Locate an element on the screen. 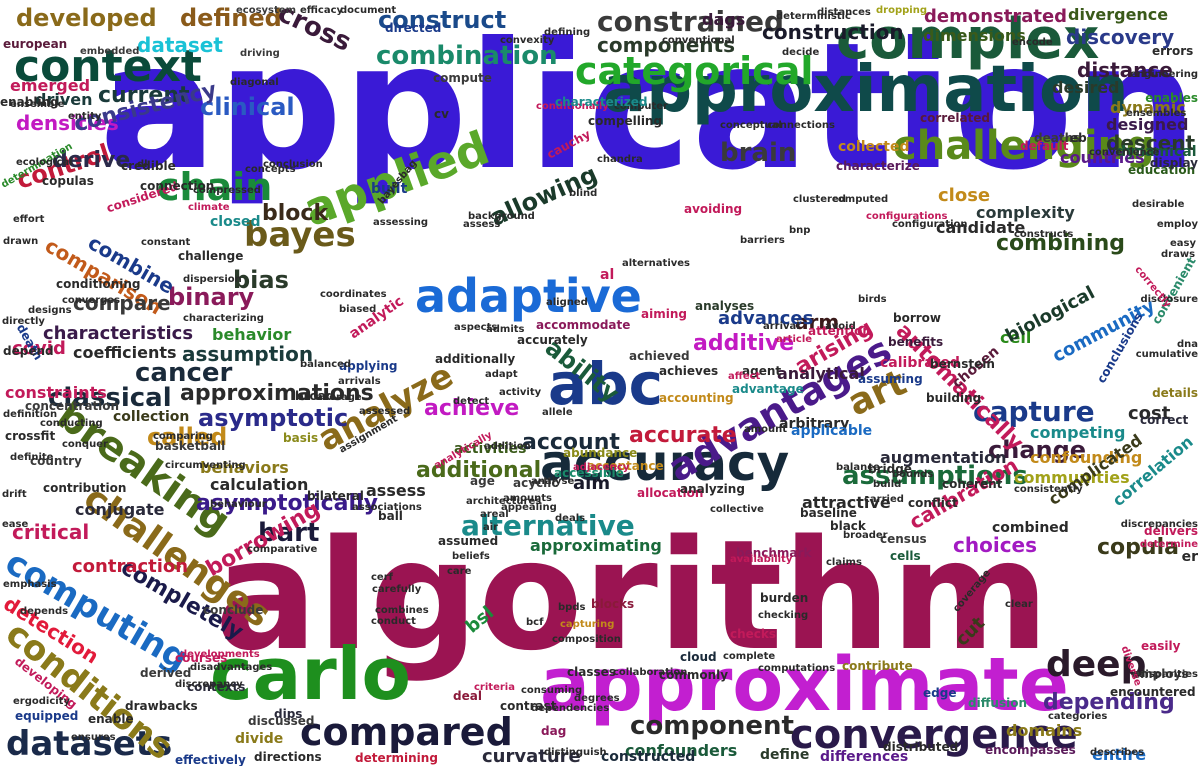  cloud-word: broad is located at coordinates (315, 396).